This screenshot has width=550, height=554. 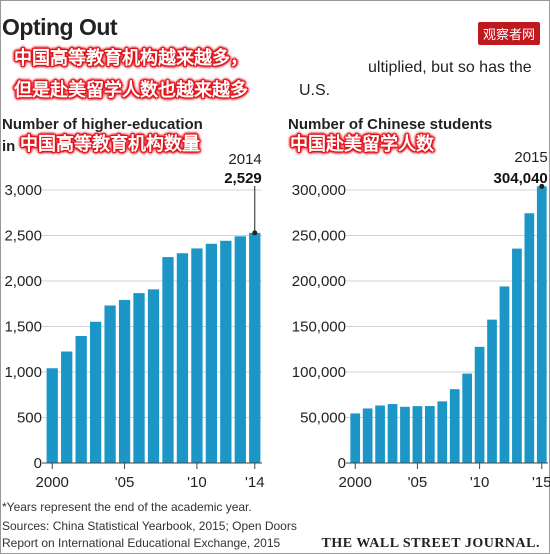 I want to click on y-tick-label: 300,000, so click(x=319, y=190).